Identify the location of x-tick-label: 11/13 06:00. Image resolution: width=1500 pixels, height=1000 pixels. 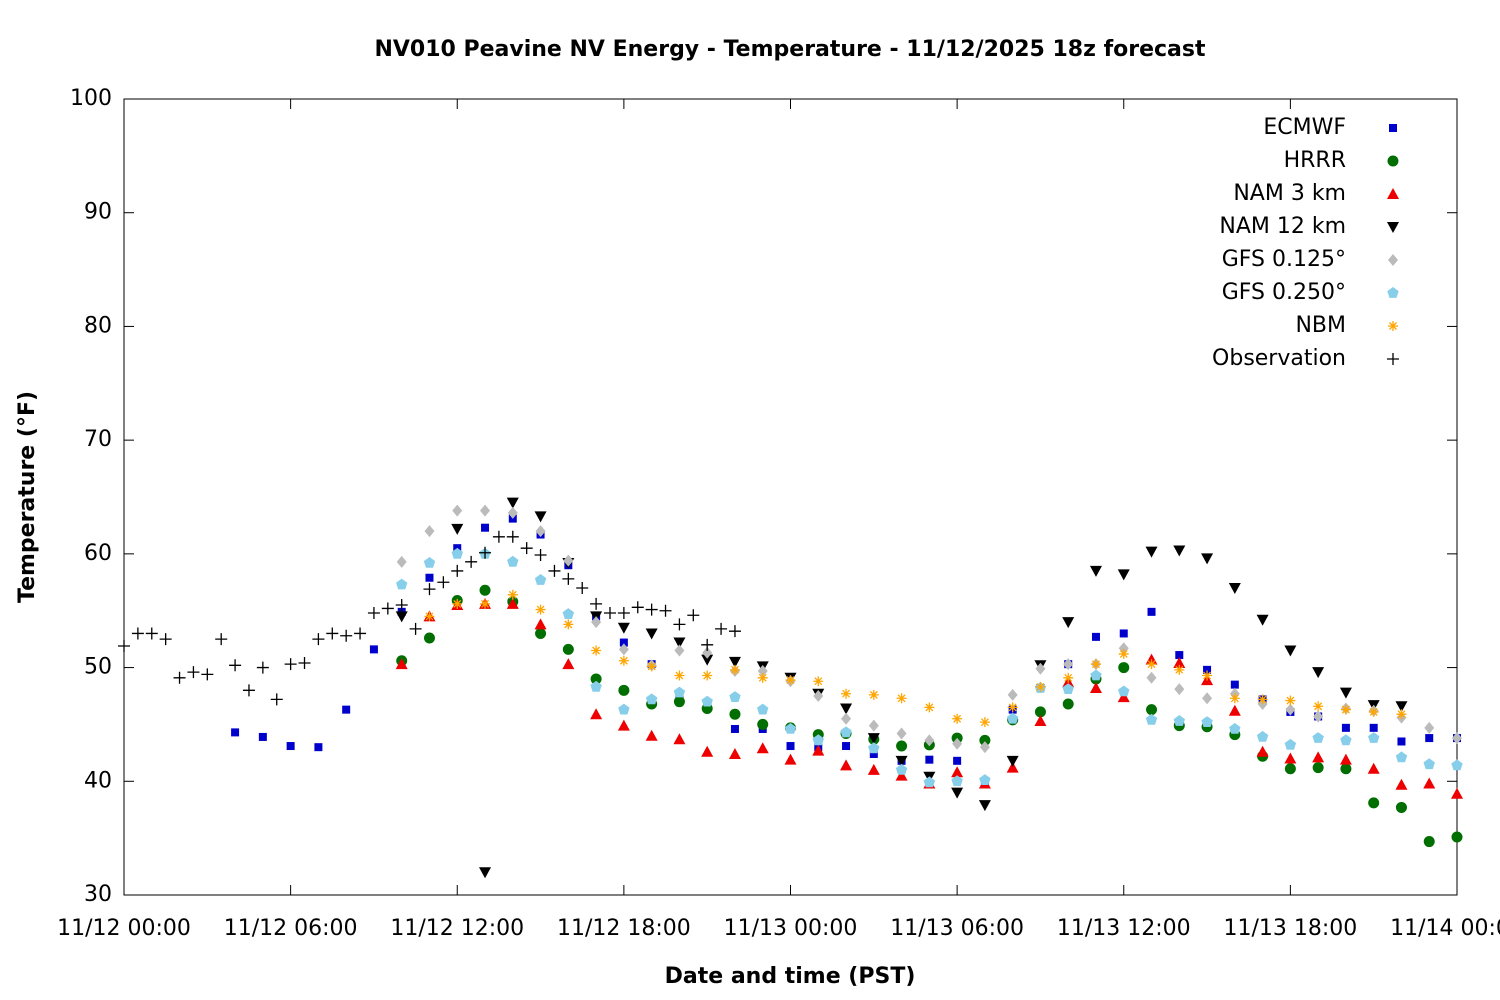
(957, 928).